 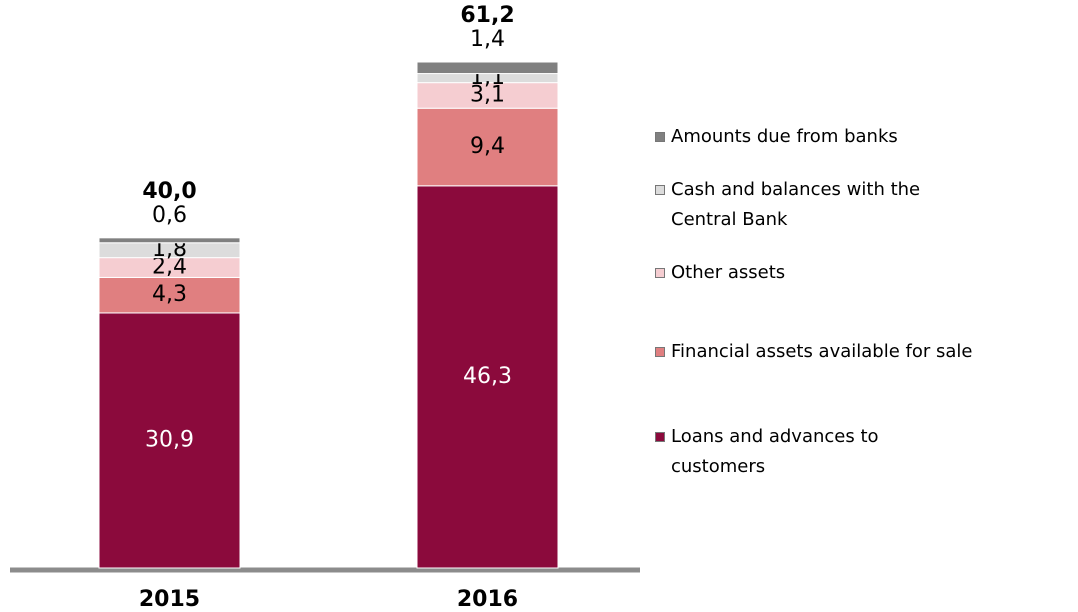 I want to click on legend-label: Cash and balances with the Central Bank, so click(x=796, y=204).